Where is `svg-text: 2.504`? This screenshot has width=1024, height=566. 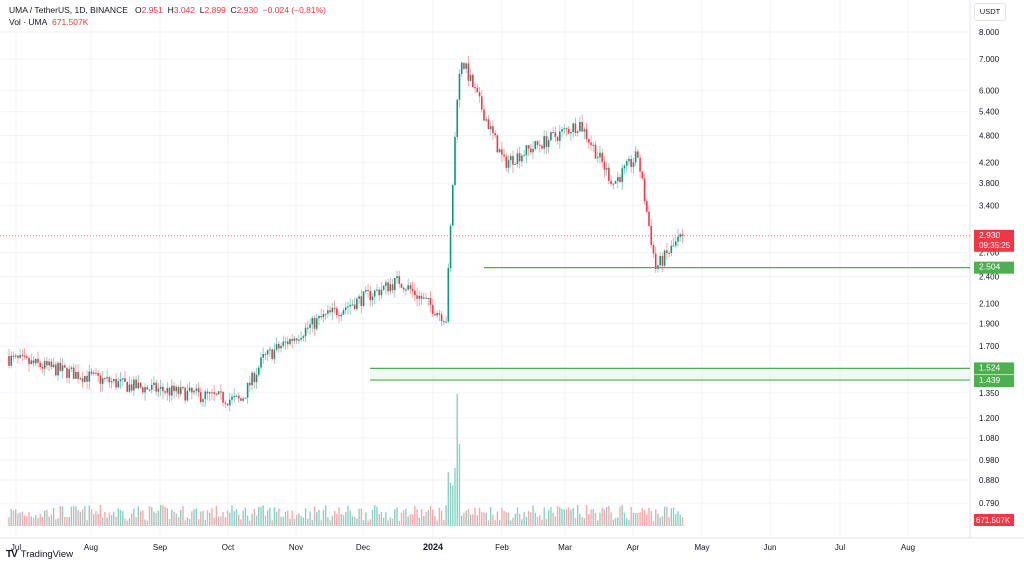 svg-text: 2.504 is located at coordinates (990, 267).